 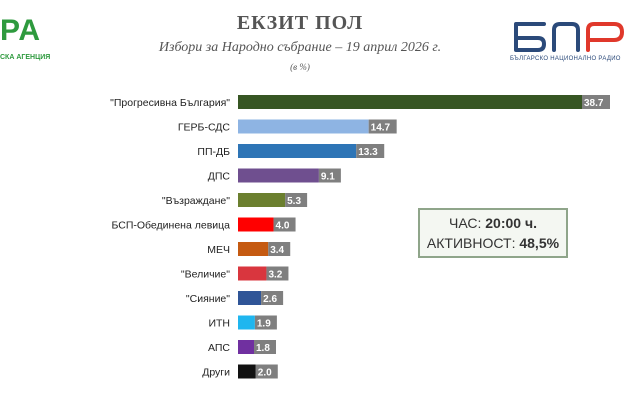 I want to click on turnout-row: АКТИВНОСТ: 48,5%, so click(x=493, y=243).